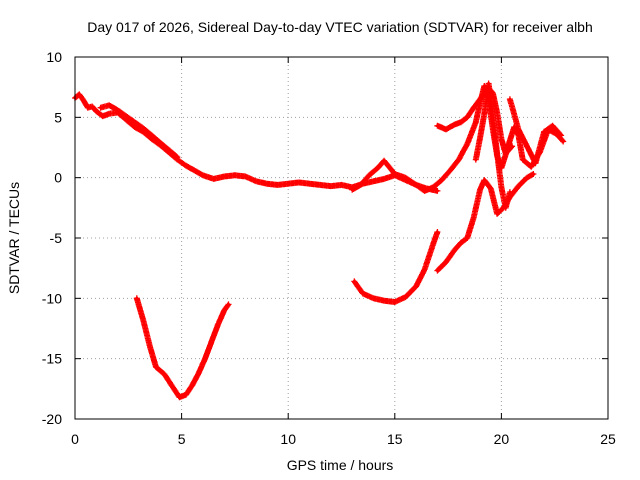  I want to click on x-tick-label: 20, so click(502, 439).